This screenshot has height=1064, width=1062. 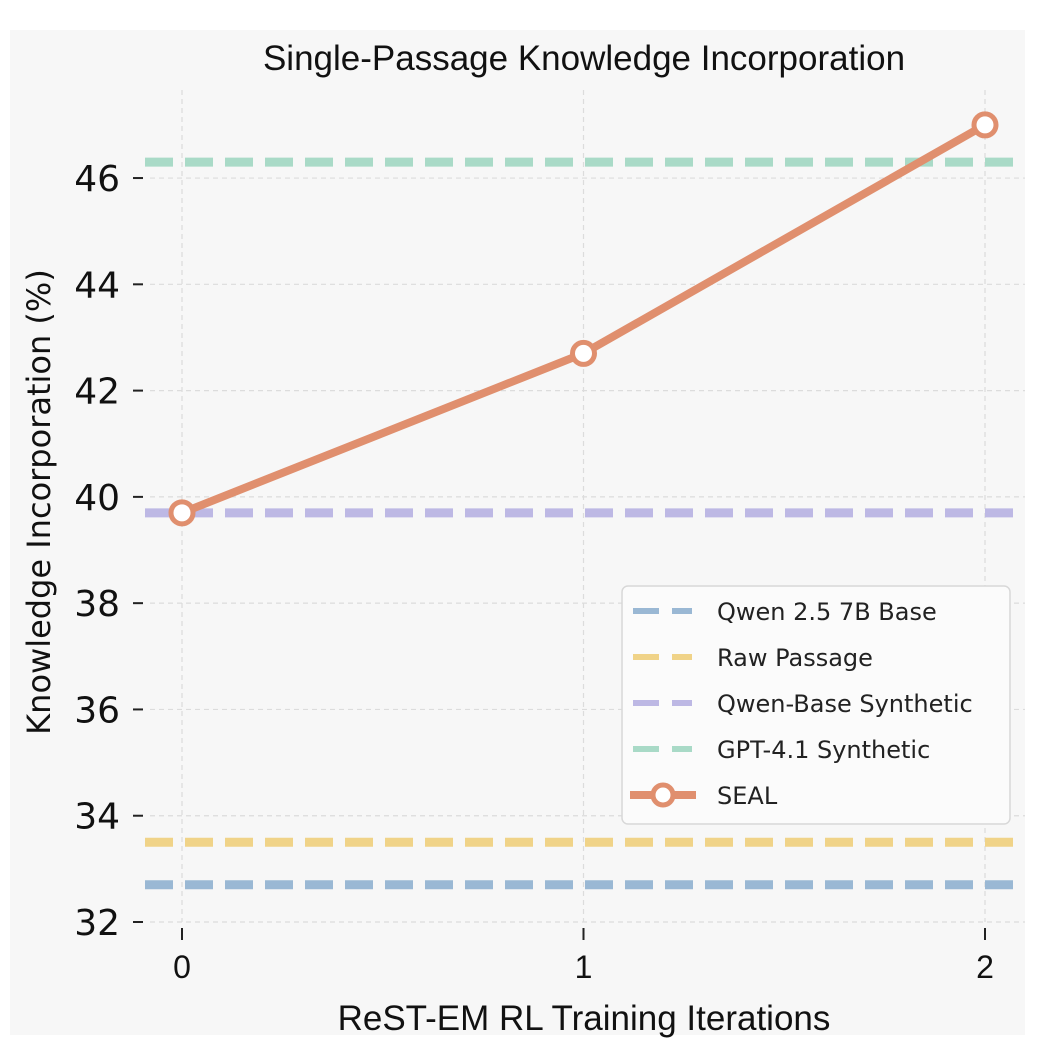 What do you see at coordinates (795, 658) in the screenshot?
I see `legend-label: Raw Passage` at bounding box center [795, 658].